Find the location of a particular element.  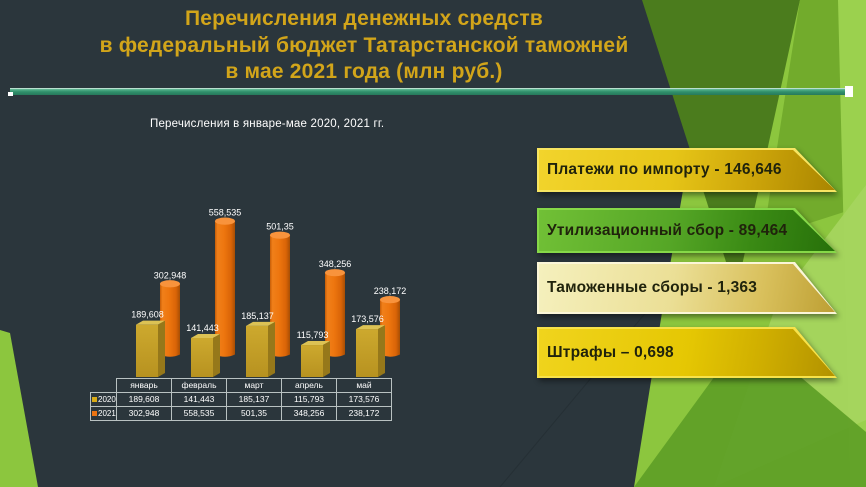

value-2020-февраль: 141,443 is located at coordinates (199, 399).